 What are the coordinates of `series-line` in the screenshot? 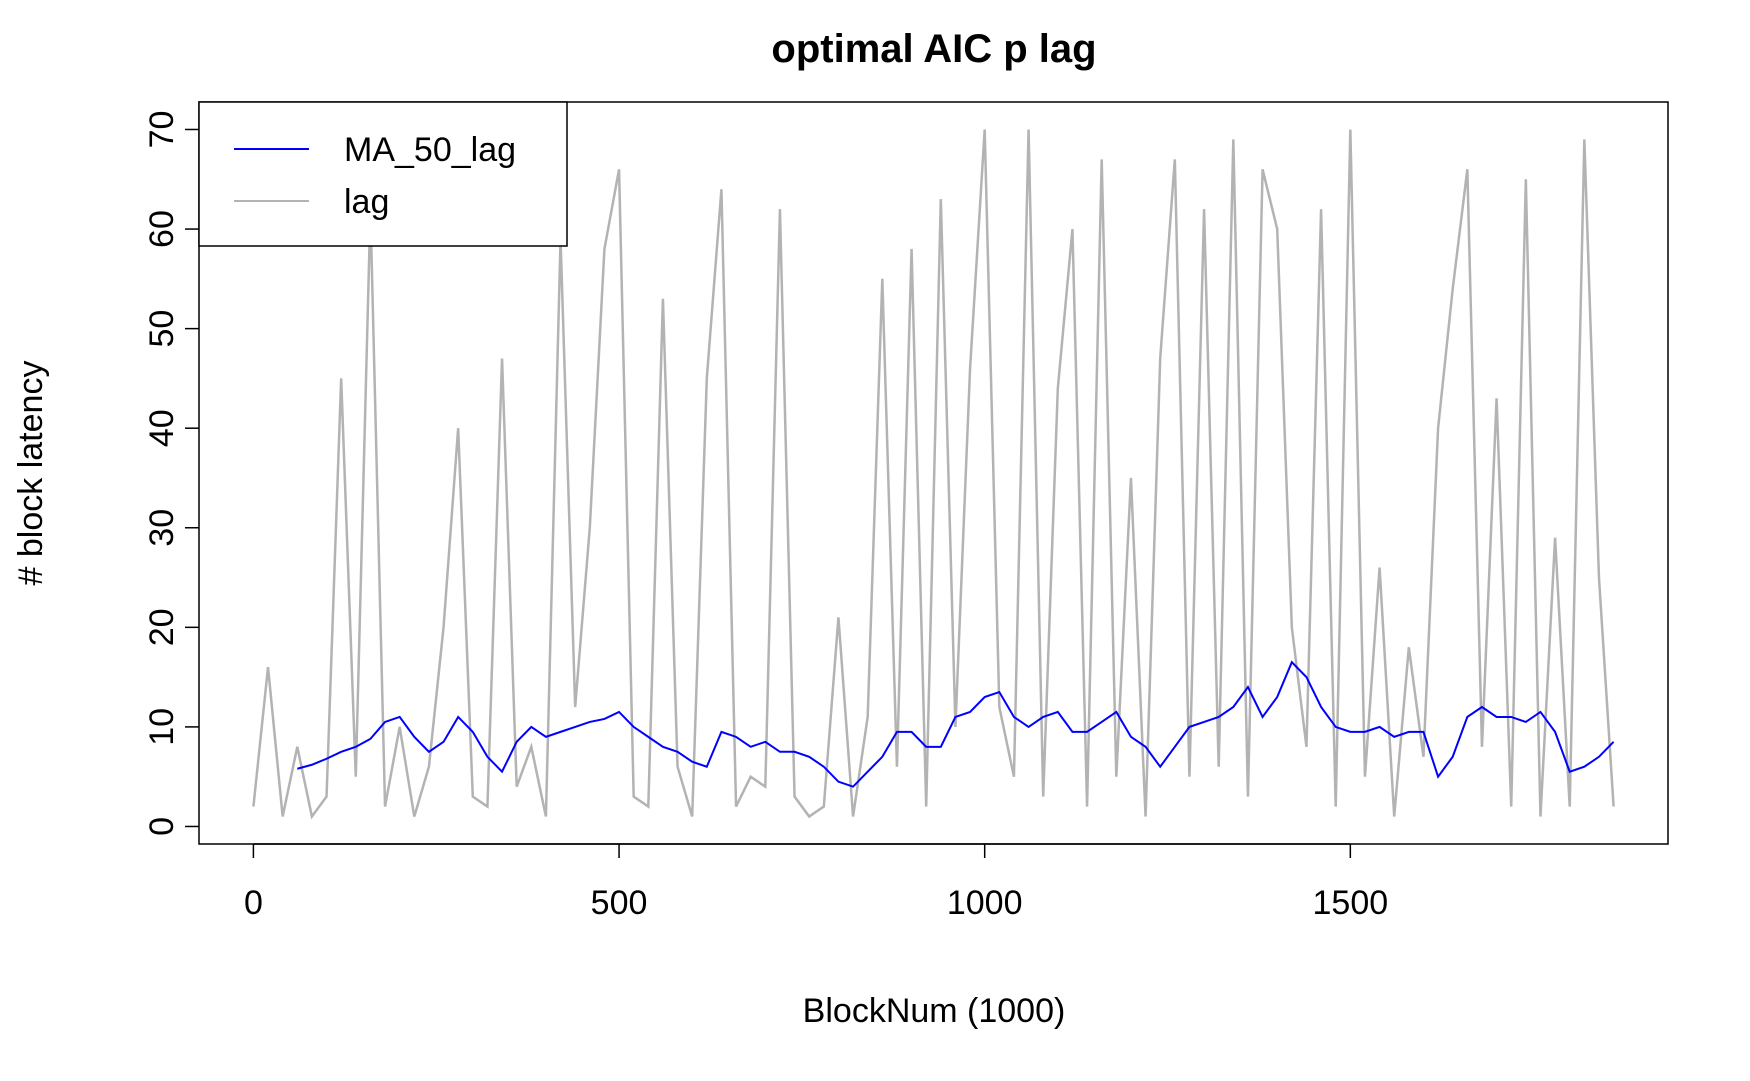 It's located at (956, 724).